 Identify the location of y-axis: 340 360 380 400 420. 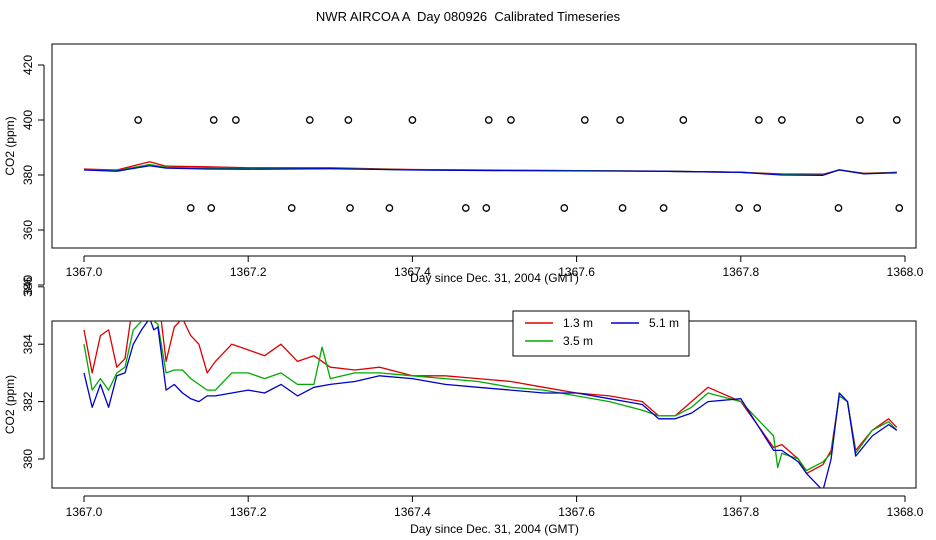
(33, 175).